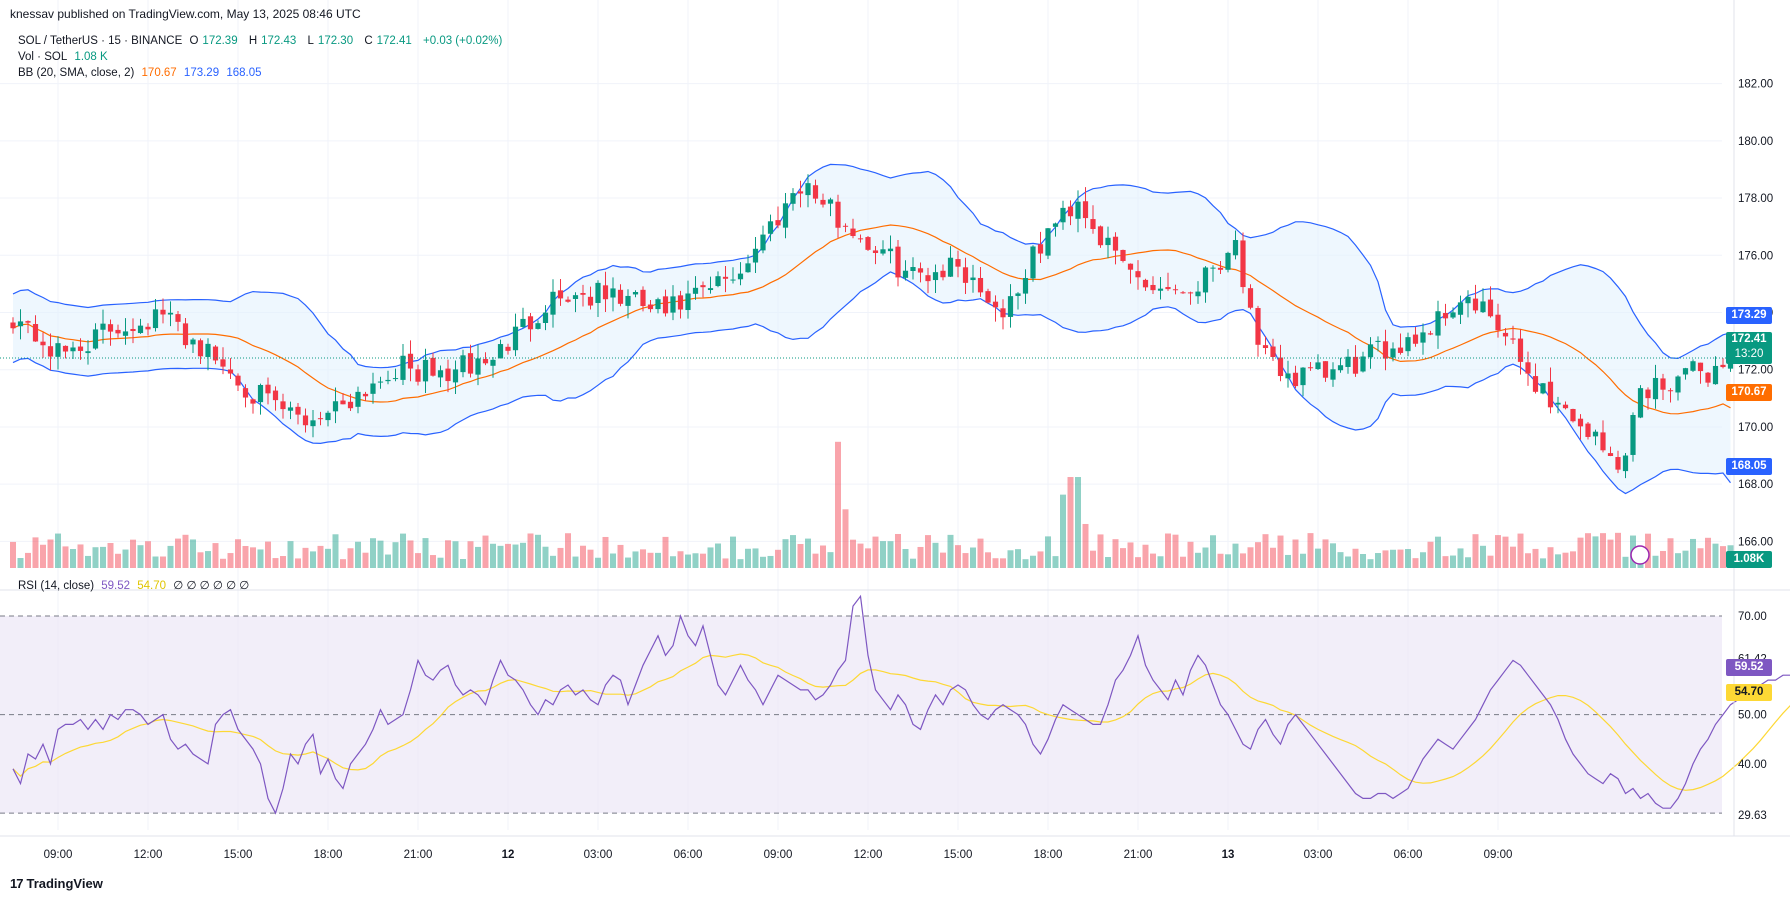  I want to click on tradingview-logo: 17 TradingView, so click(56, 883).